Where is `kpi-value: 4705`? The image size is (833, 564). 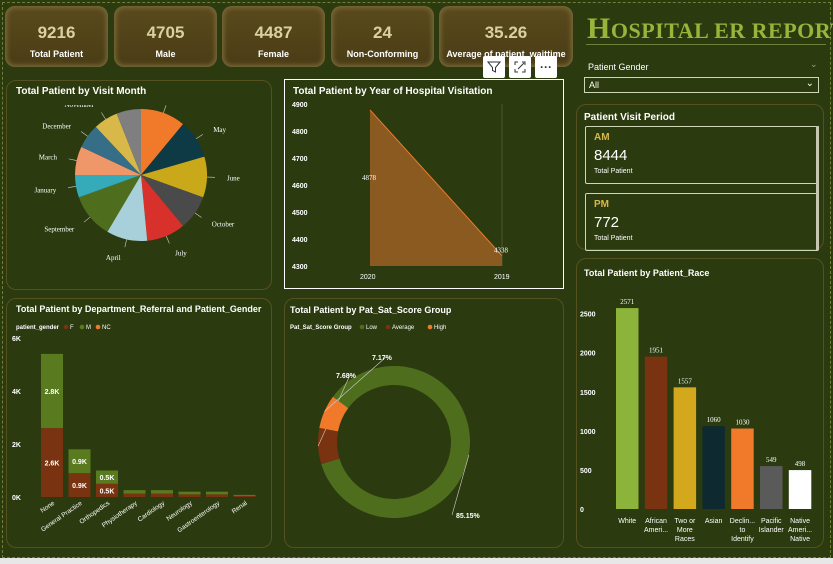 kpi-value: 4705 is located at coordinates (165, 32).